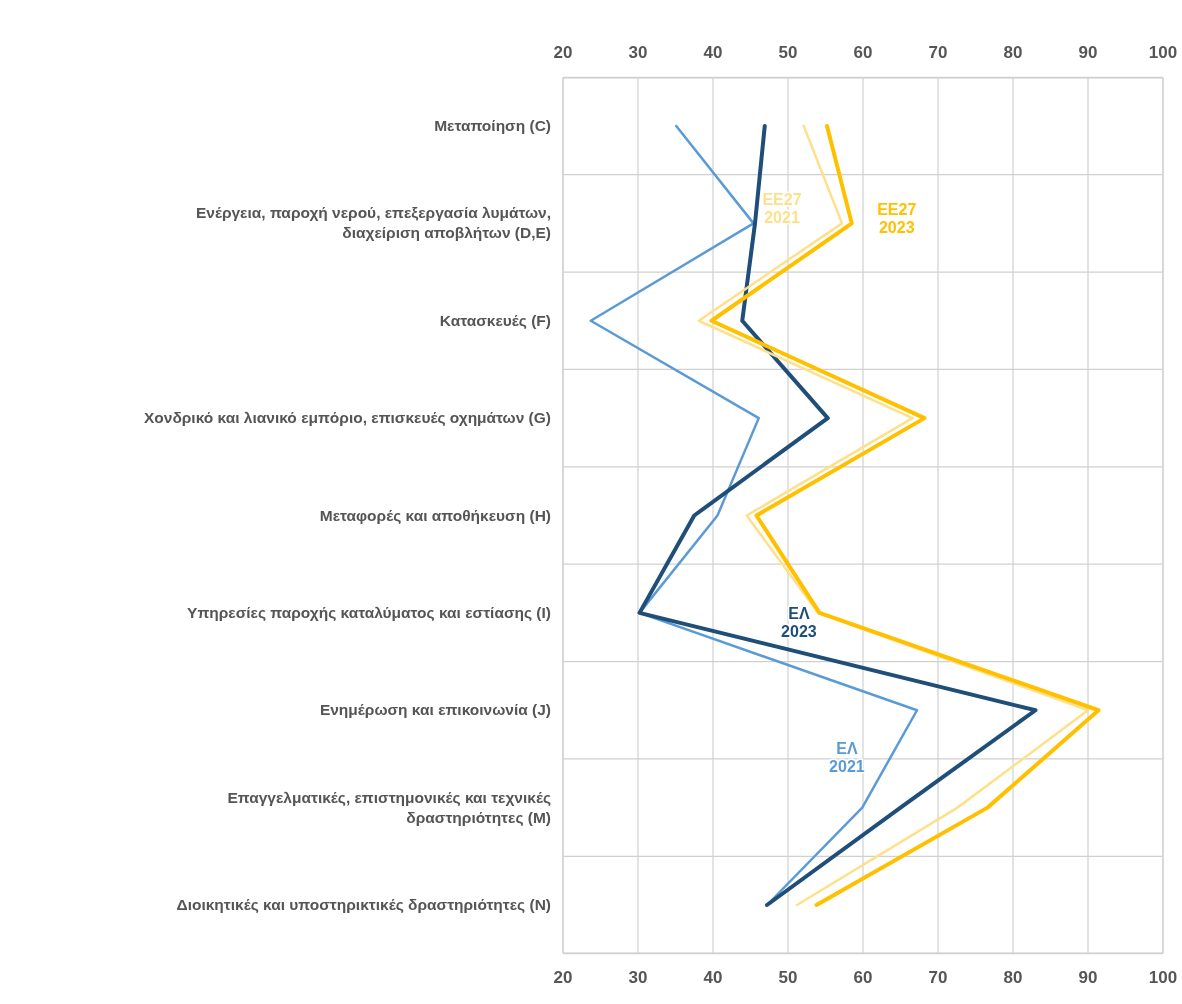 This screenshot has width=1182, height=1004. What do you see at coordinates (435, 710) in the screenshot?
I see `y-tick-label: Ενημέρωση και επικοινωνία (J)` at bounding box center [435, 710].